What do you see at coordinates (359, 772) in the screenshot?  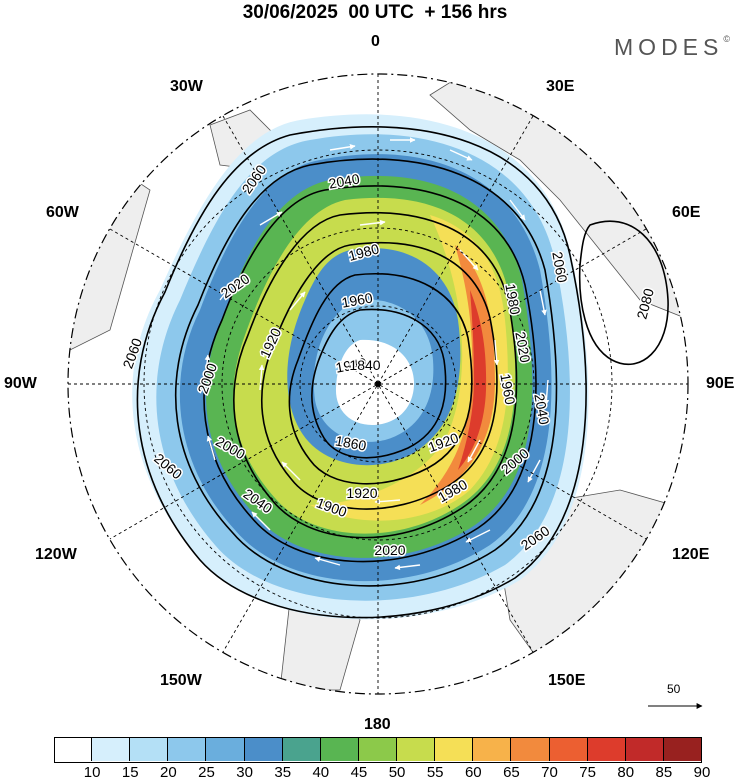 I see `colorbar-tick-label: 45` at bounding box center [359, 772].